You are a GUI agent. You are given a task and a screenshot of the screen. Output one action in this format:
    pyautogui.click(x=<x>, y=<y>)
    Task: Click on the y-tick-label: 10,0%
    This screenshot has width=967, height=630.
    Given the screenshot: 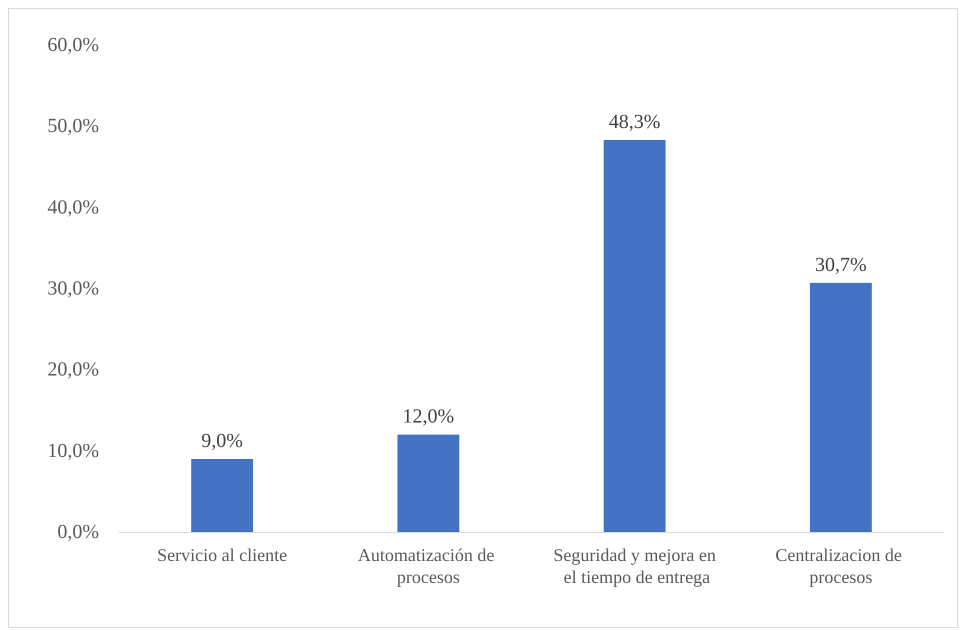 What is the action you would take?
    pyautogui.click(x=73, y=451)
    